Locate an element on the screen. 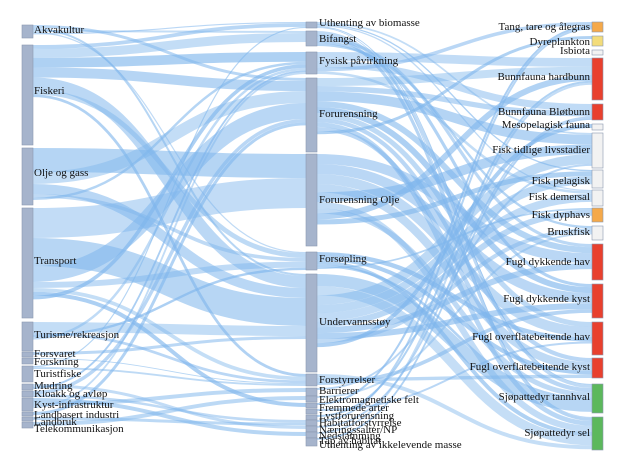 This screenshot has width=623, height=470. pressure-label: Uthenting av ikkelevende masse is located at coordinates (390, 445).